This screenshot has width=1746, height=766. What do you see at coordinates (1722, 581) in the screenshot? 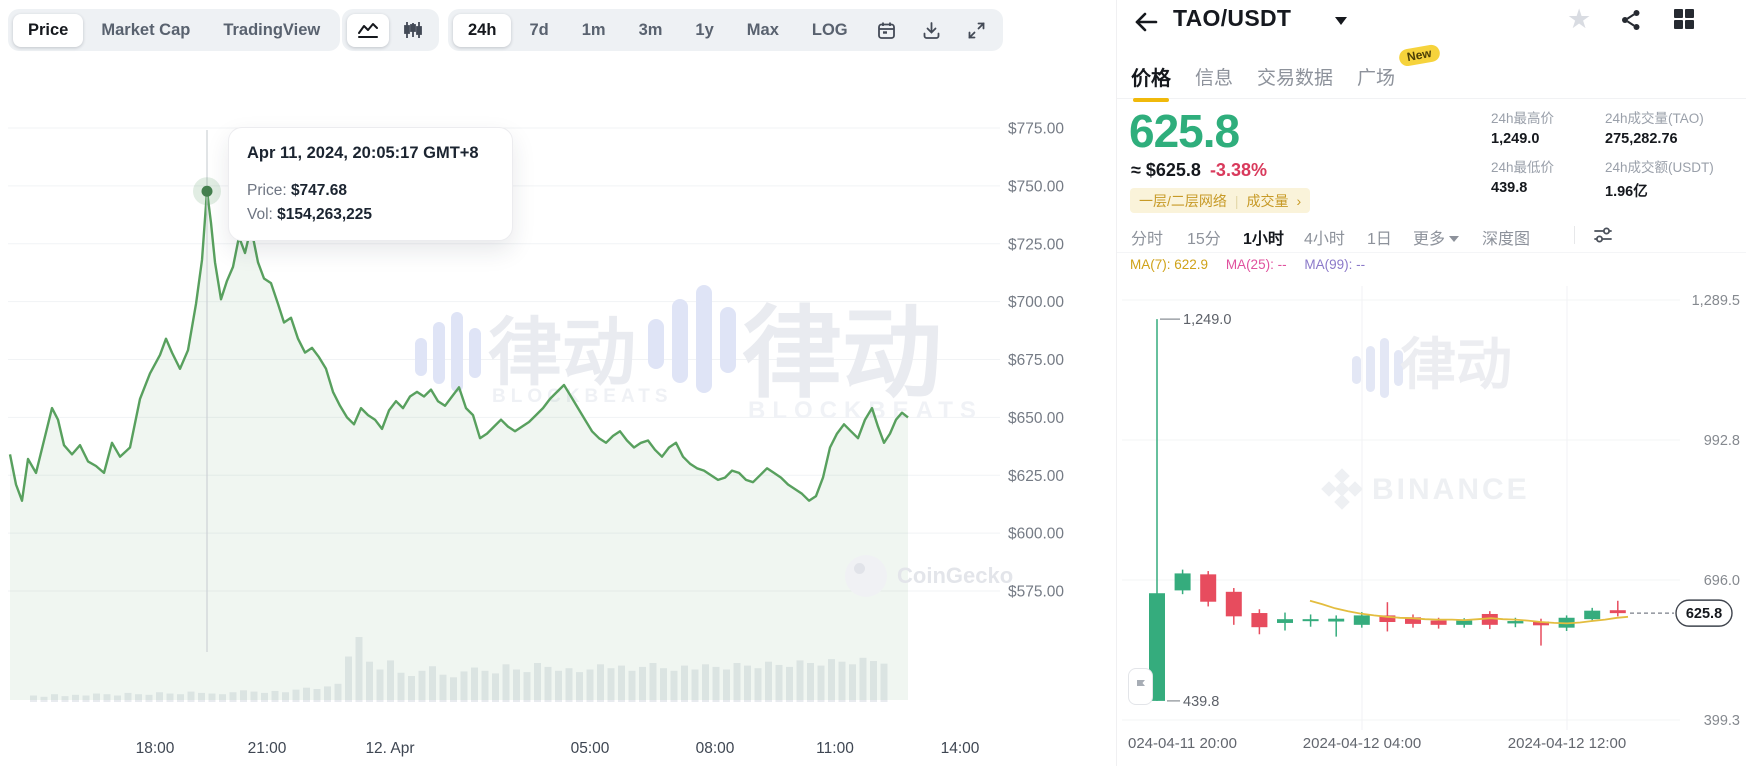
I see `y-tick-label: 696.0` at bounding box center [1722, 581].